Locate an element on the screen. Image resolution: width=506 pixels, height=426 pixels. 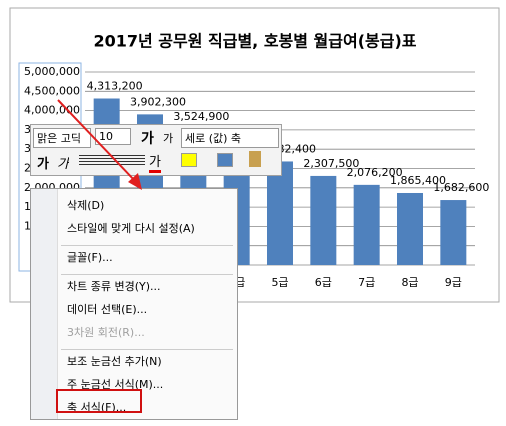
value-label: 2,076,200 is located at coordinates (375, 172).